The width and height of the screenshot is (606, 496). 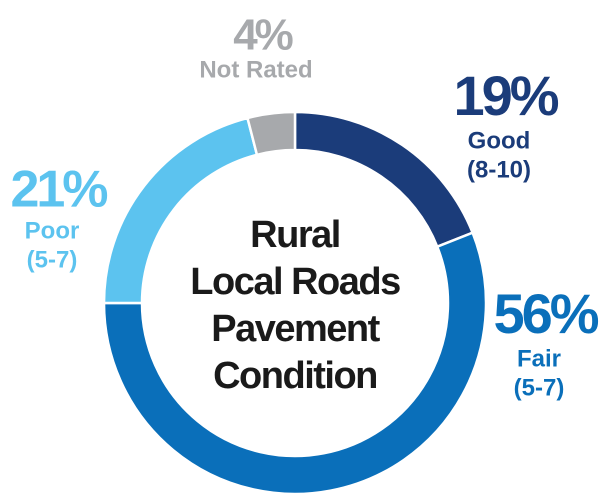 I want to click on category-label: Good, so click(x=499, y=140).